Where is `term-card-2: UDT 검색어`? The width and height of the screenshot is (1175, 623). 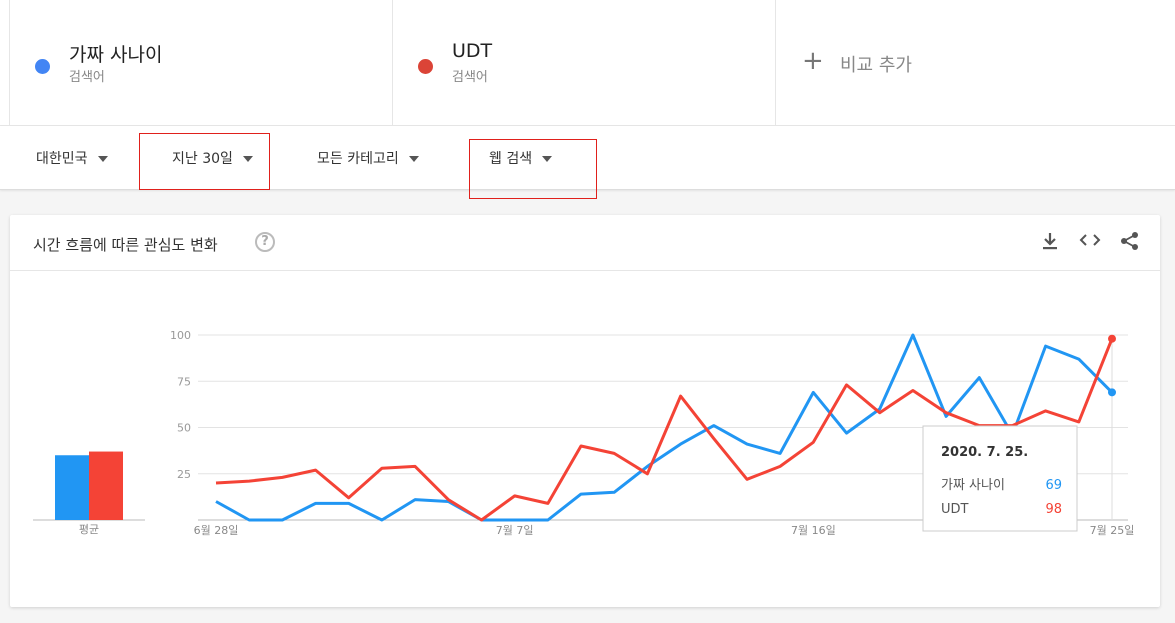
term-card-2: UDT 검색어 is located at coordinates (584, 63).